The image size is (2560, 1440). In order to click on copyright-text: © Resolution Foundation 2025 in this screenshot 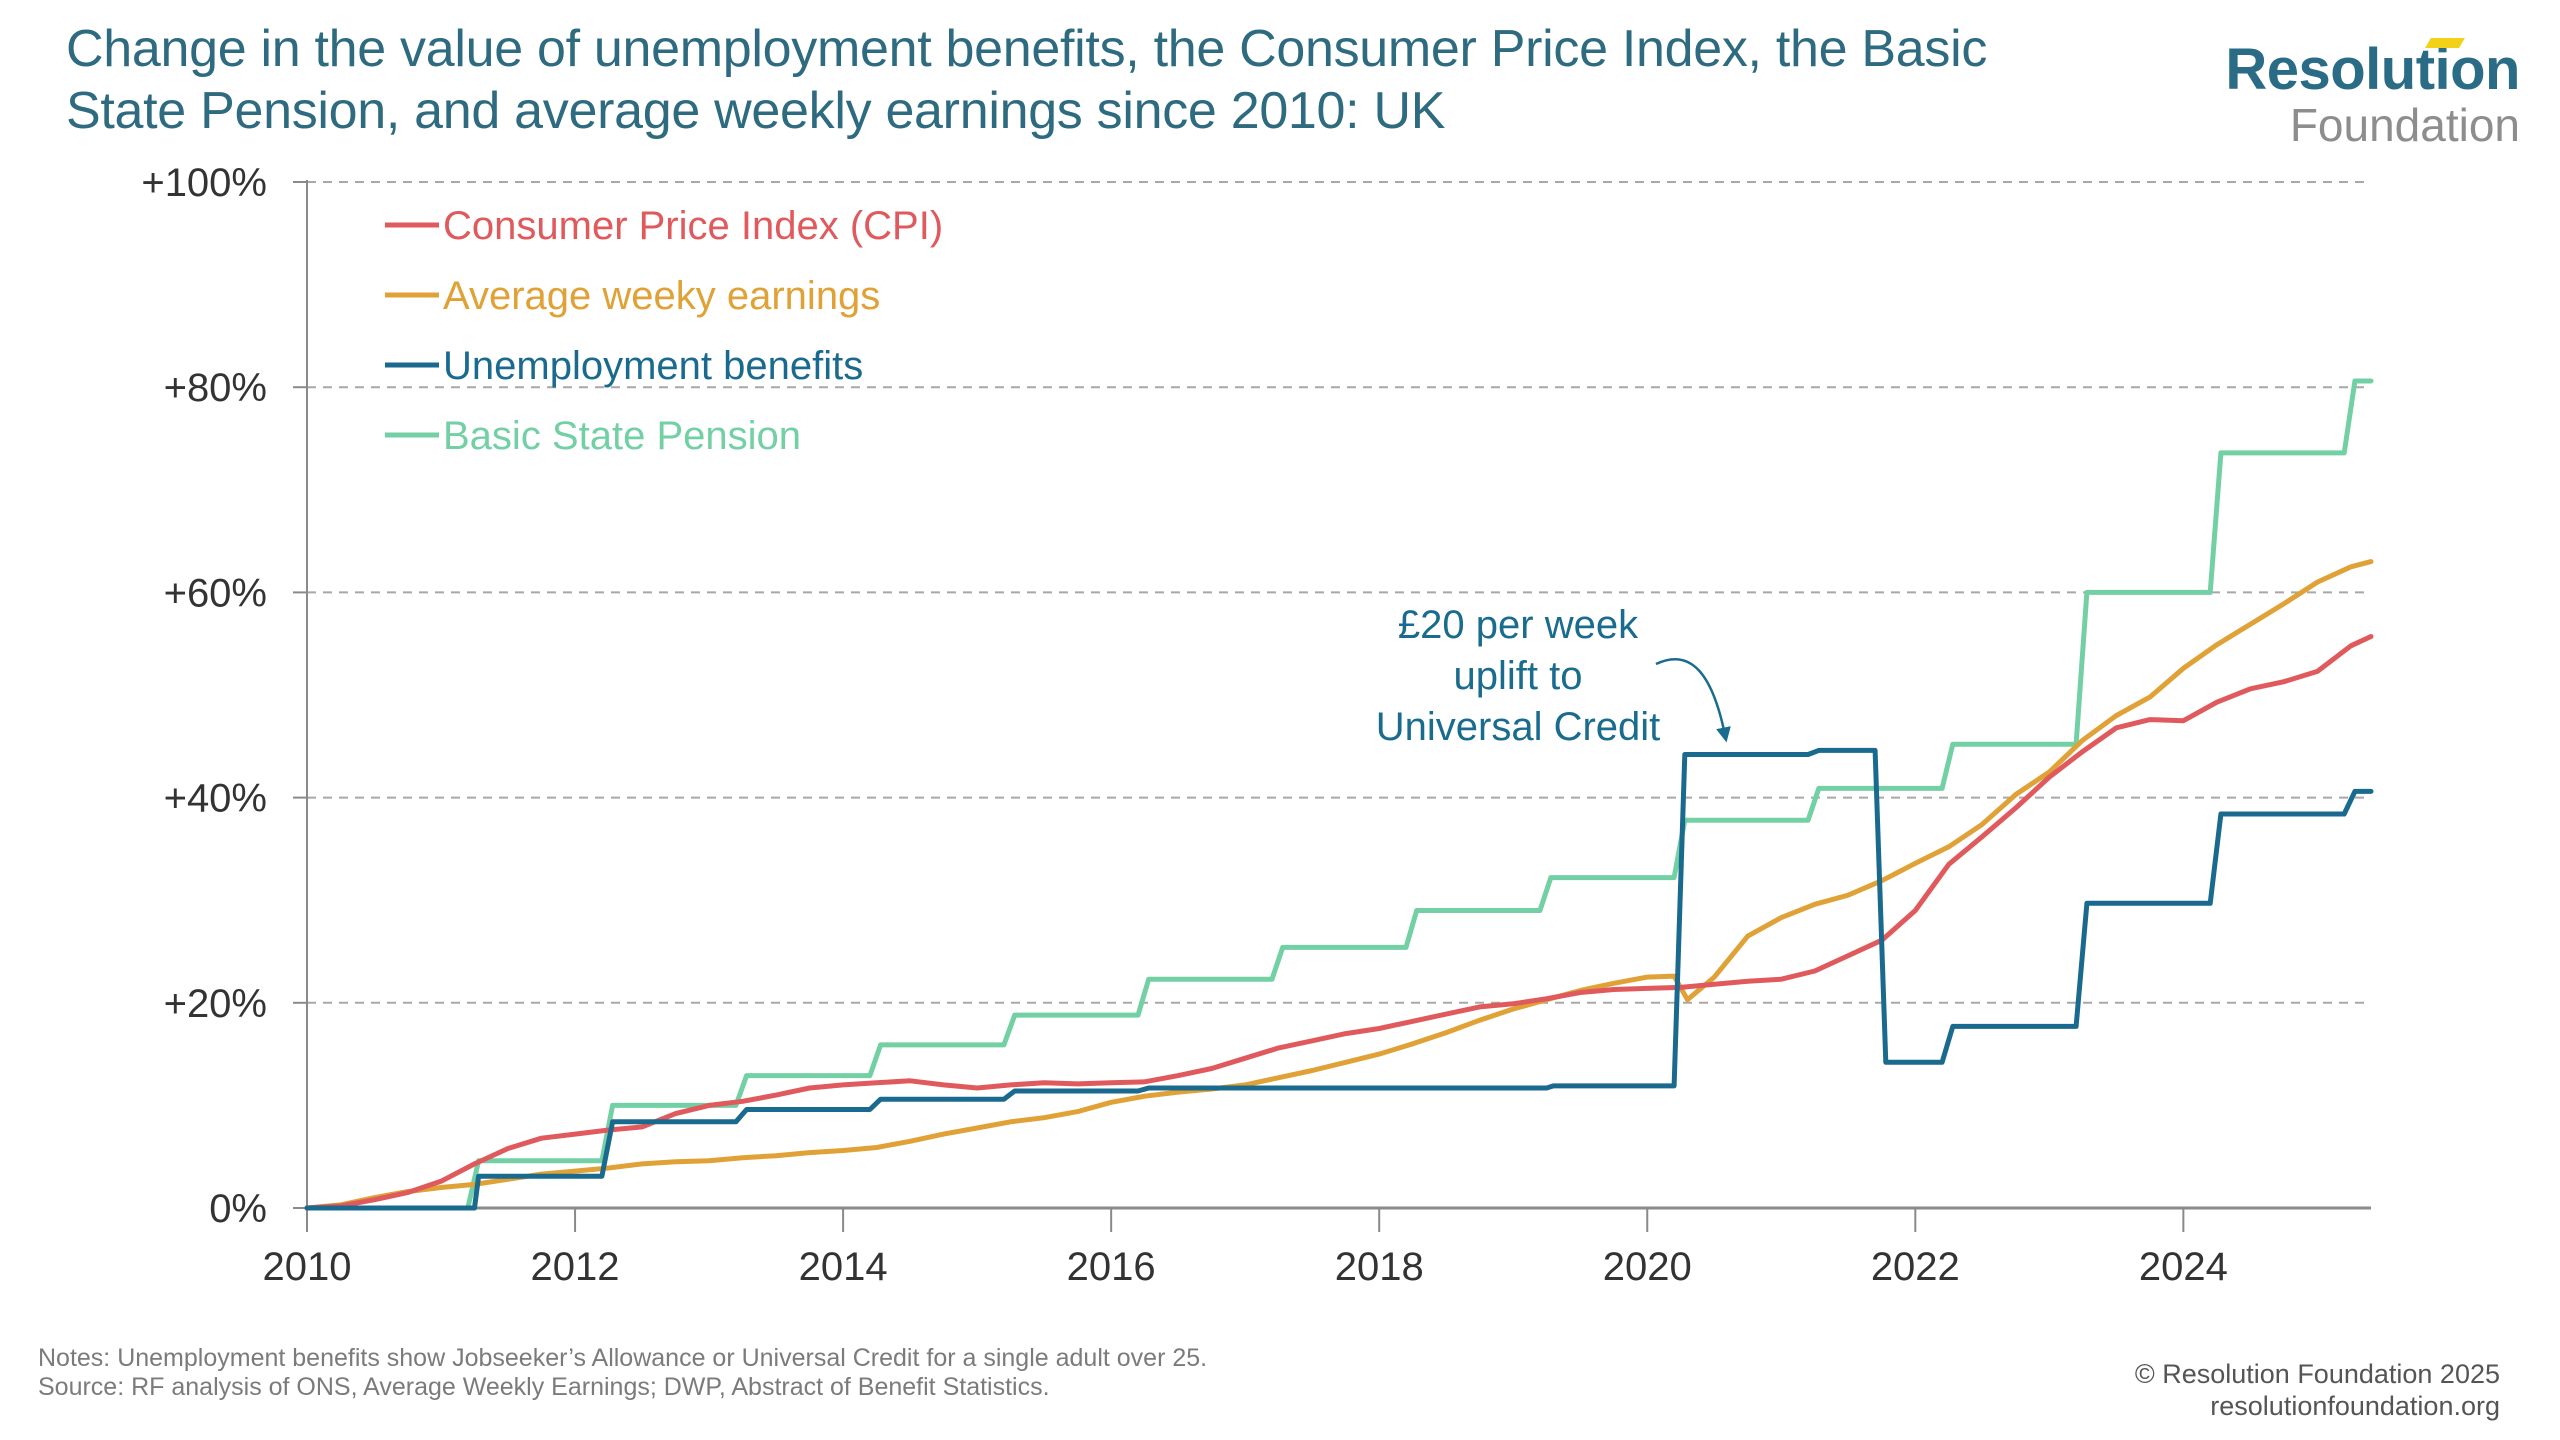, I will do `click(2317, 1374)`.